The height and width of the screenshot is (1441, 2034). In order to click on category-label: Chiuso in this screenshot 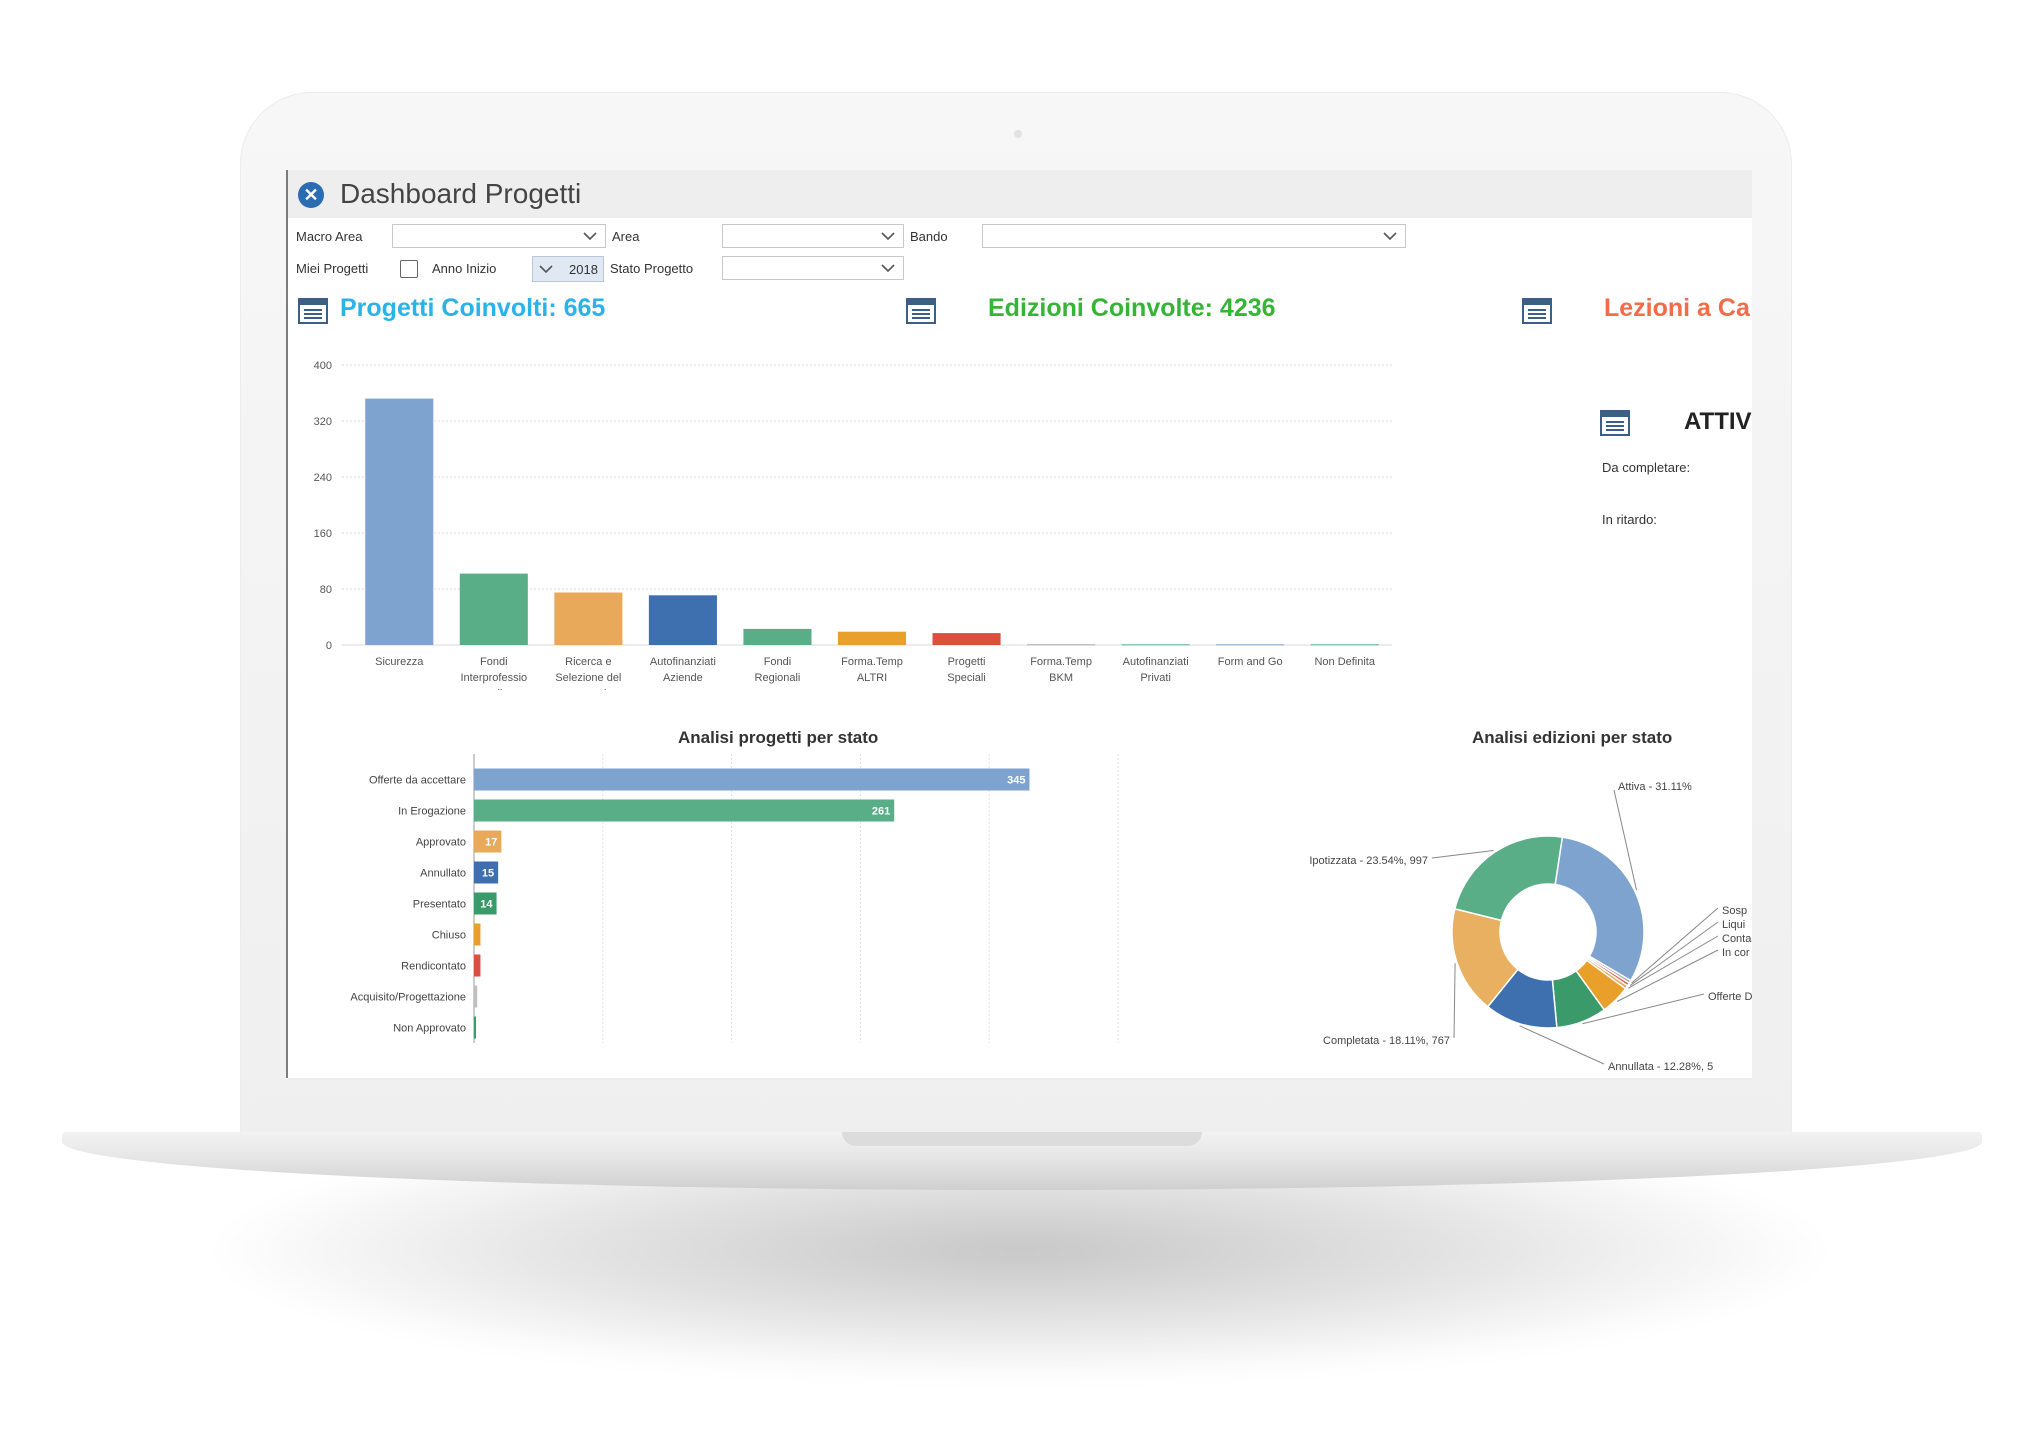, I will do `click(449, 936)`.